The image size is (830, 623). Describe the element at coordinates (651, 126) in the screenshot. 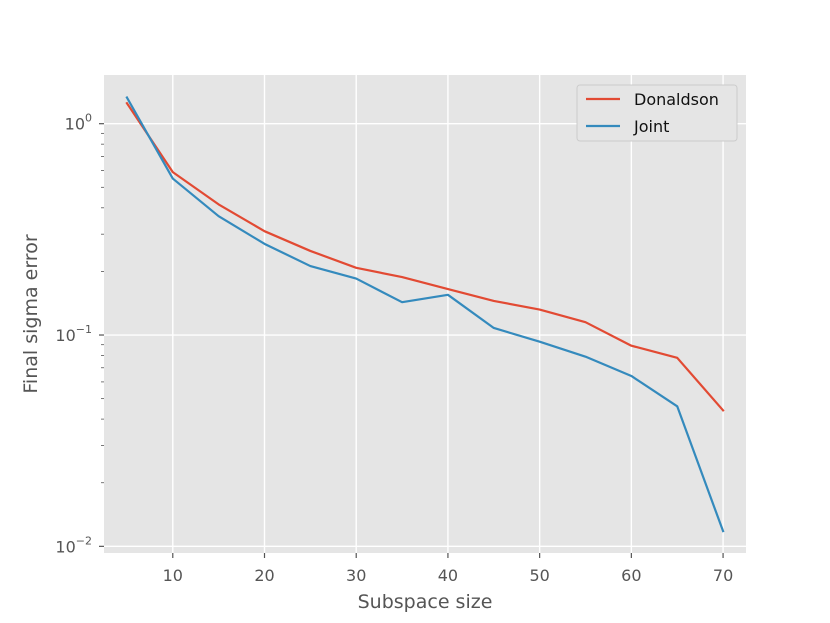

I see `legend-label-joint: Joint` at that location.